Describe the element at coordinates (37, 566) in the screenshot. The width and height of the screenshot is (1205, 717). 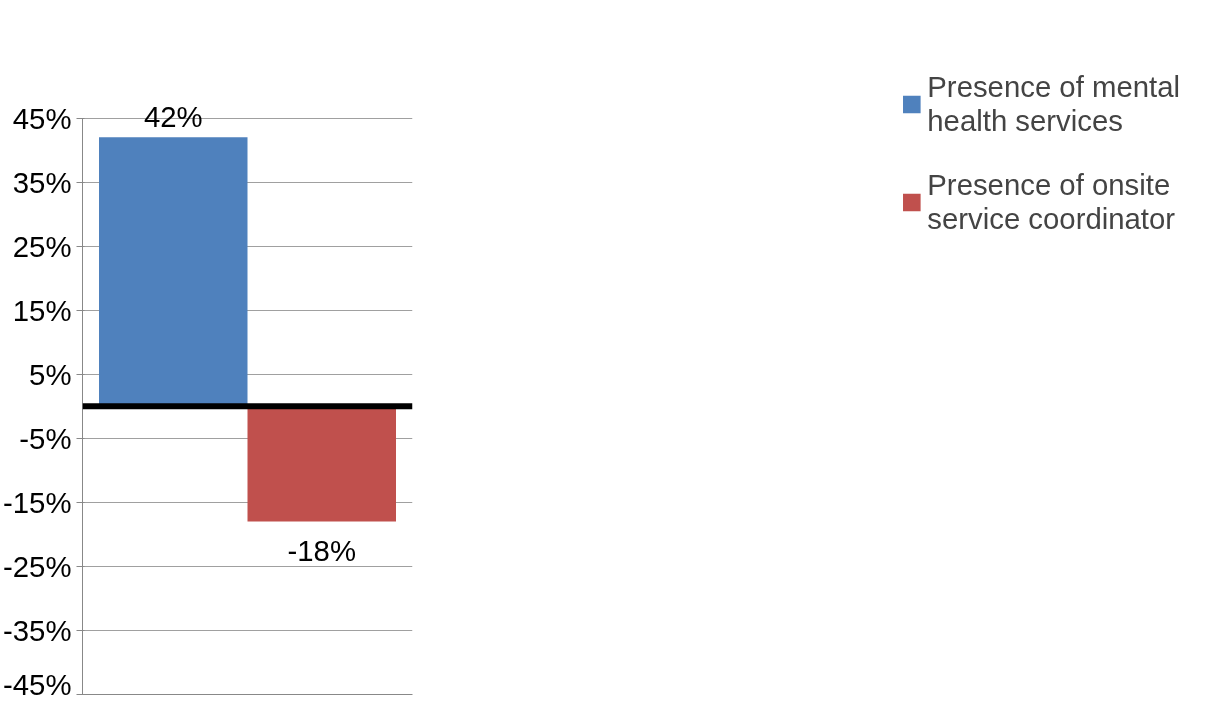
I see `y-tick-label: -25%` at that location.